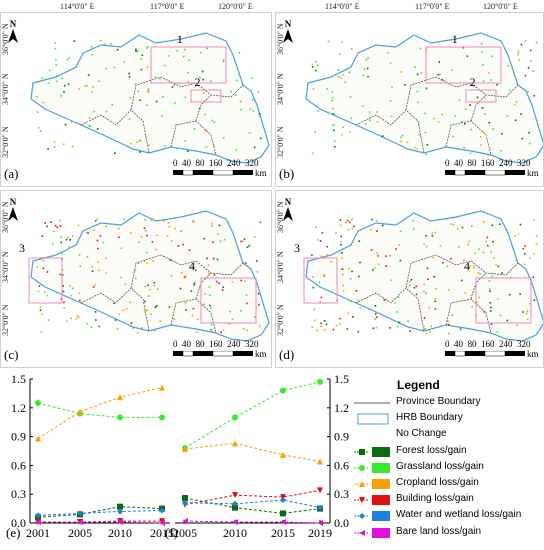  What do you see at coordinates (288, 32) in the screenshot?
I see `north-arrow-icon: N` at bounding box center [288, 32].